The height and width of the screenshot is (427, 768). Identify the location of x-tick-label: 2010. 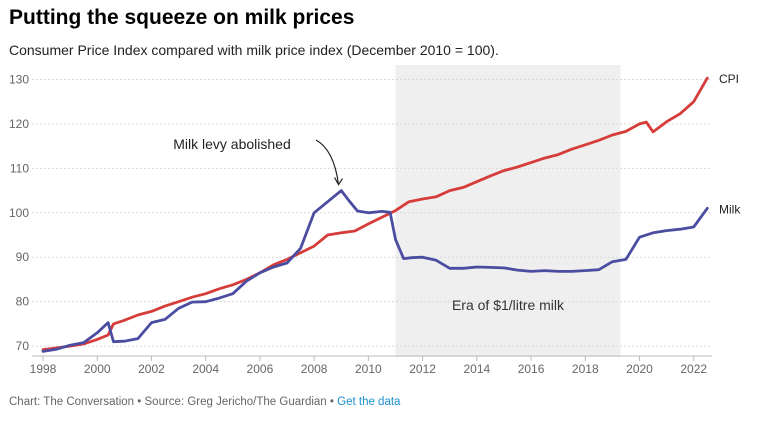
(368, 369).